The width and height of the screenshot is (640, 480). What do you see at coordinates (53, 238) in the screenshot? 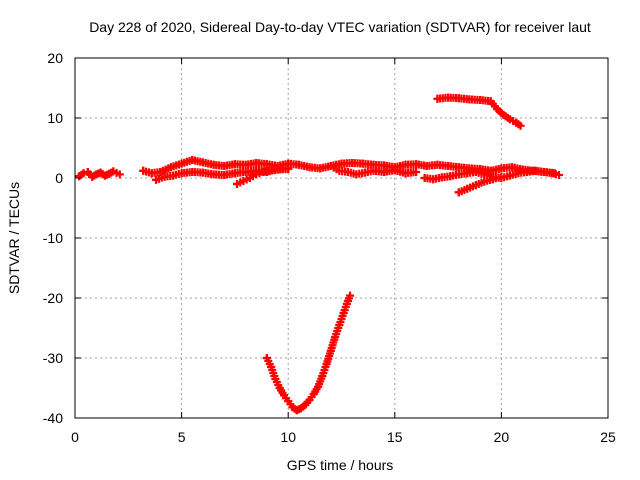
I see `y-tick-label: -10` at bounding box center [53, 238].